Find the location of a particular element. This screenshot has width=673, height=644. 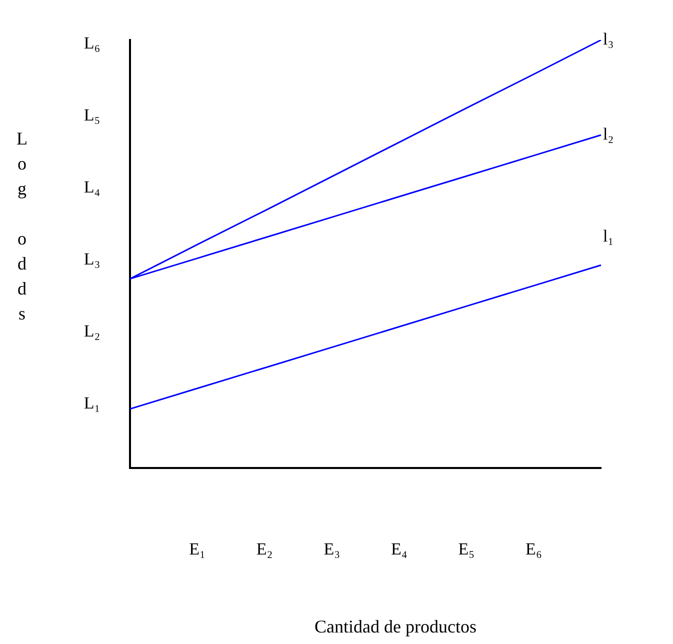

text: Log odds is located at coordinates (22, 226).